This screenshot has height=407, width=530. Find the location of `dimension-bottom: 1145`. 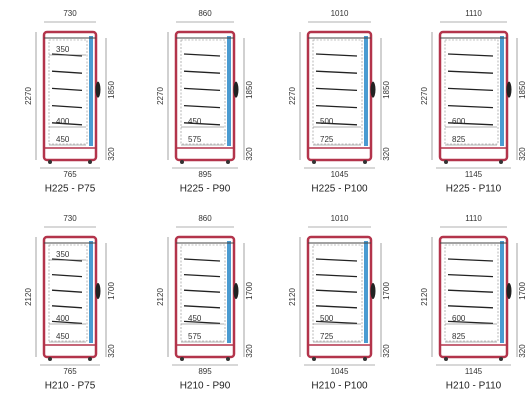

dimension-bottom: 1145 is located at coordinates (474, 371).